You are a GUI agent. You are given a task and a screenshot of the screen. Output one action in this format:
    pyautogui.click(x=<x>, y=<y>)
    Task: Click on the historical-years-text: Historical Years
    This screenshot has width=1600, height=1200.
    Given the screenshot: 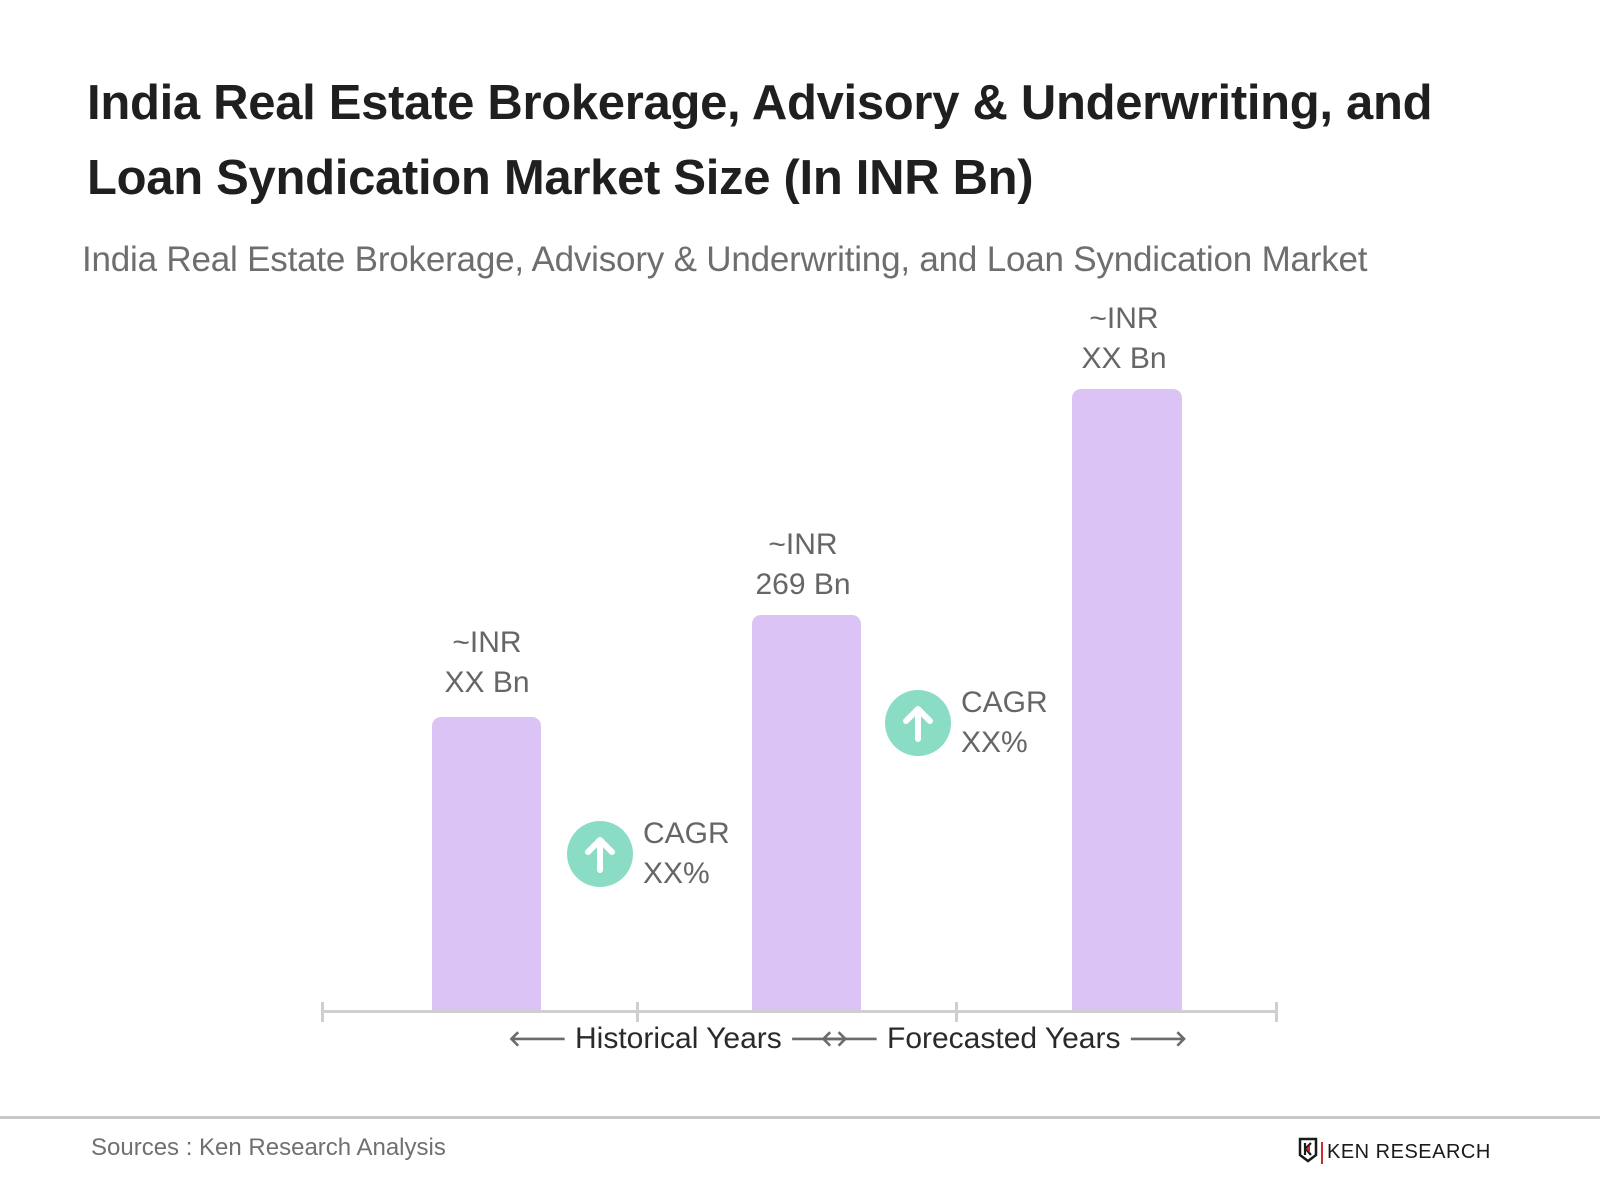 What is the action you would take?
    pyautogui.click(x=678, y=1038)
    